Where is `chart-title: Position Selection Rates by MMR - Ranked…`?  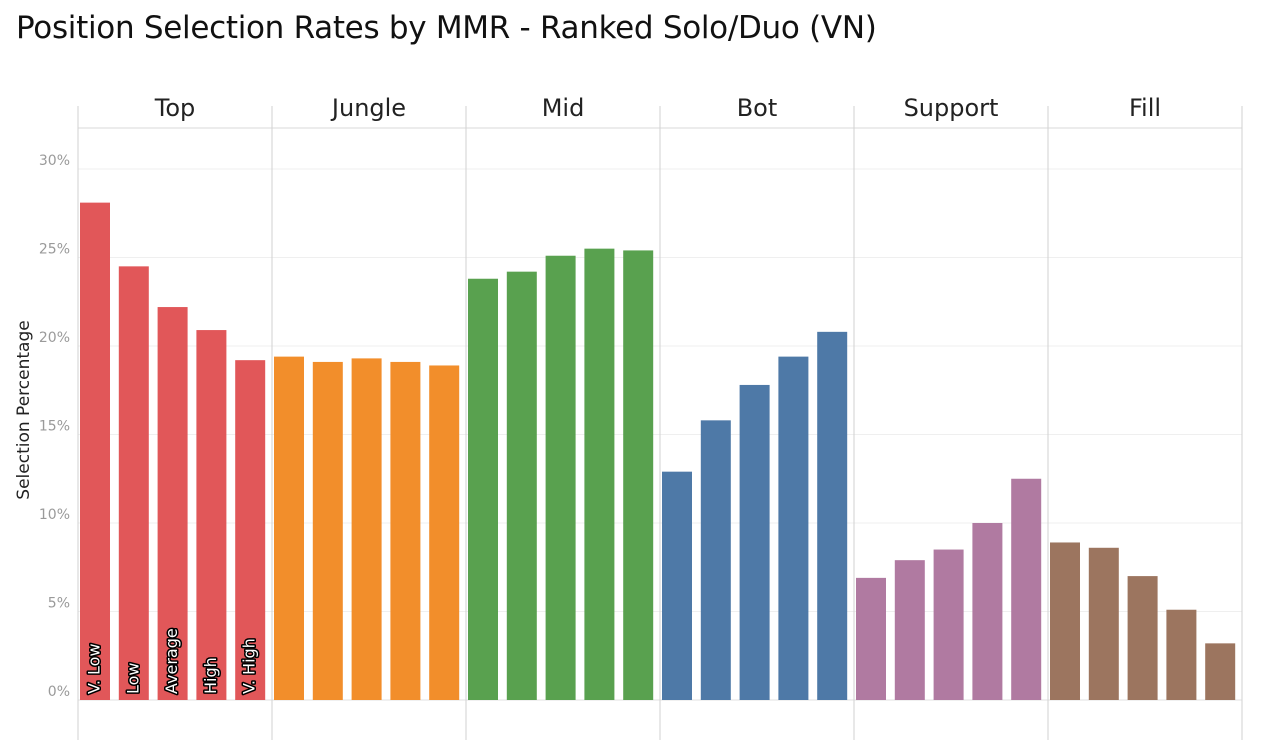
chart-title: Position Selection Rates by MMR - Ranked… is located at coordinates (446, 28).